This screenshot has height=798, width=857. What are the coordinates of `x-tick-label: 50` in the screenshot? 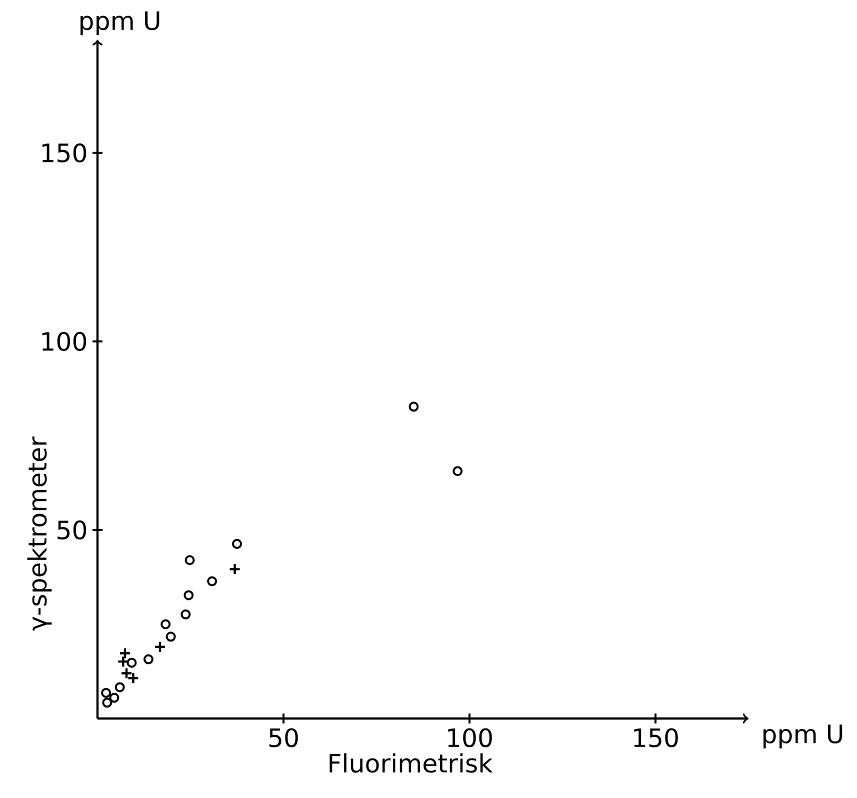 It's located at (283, 738).